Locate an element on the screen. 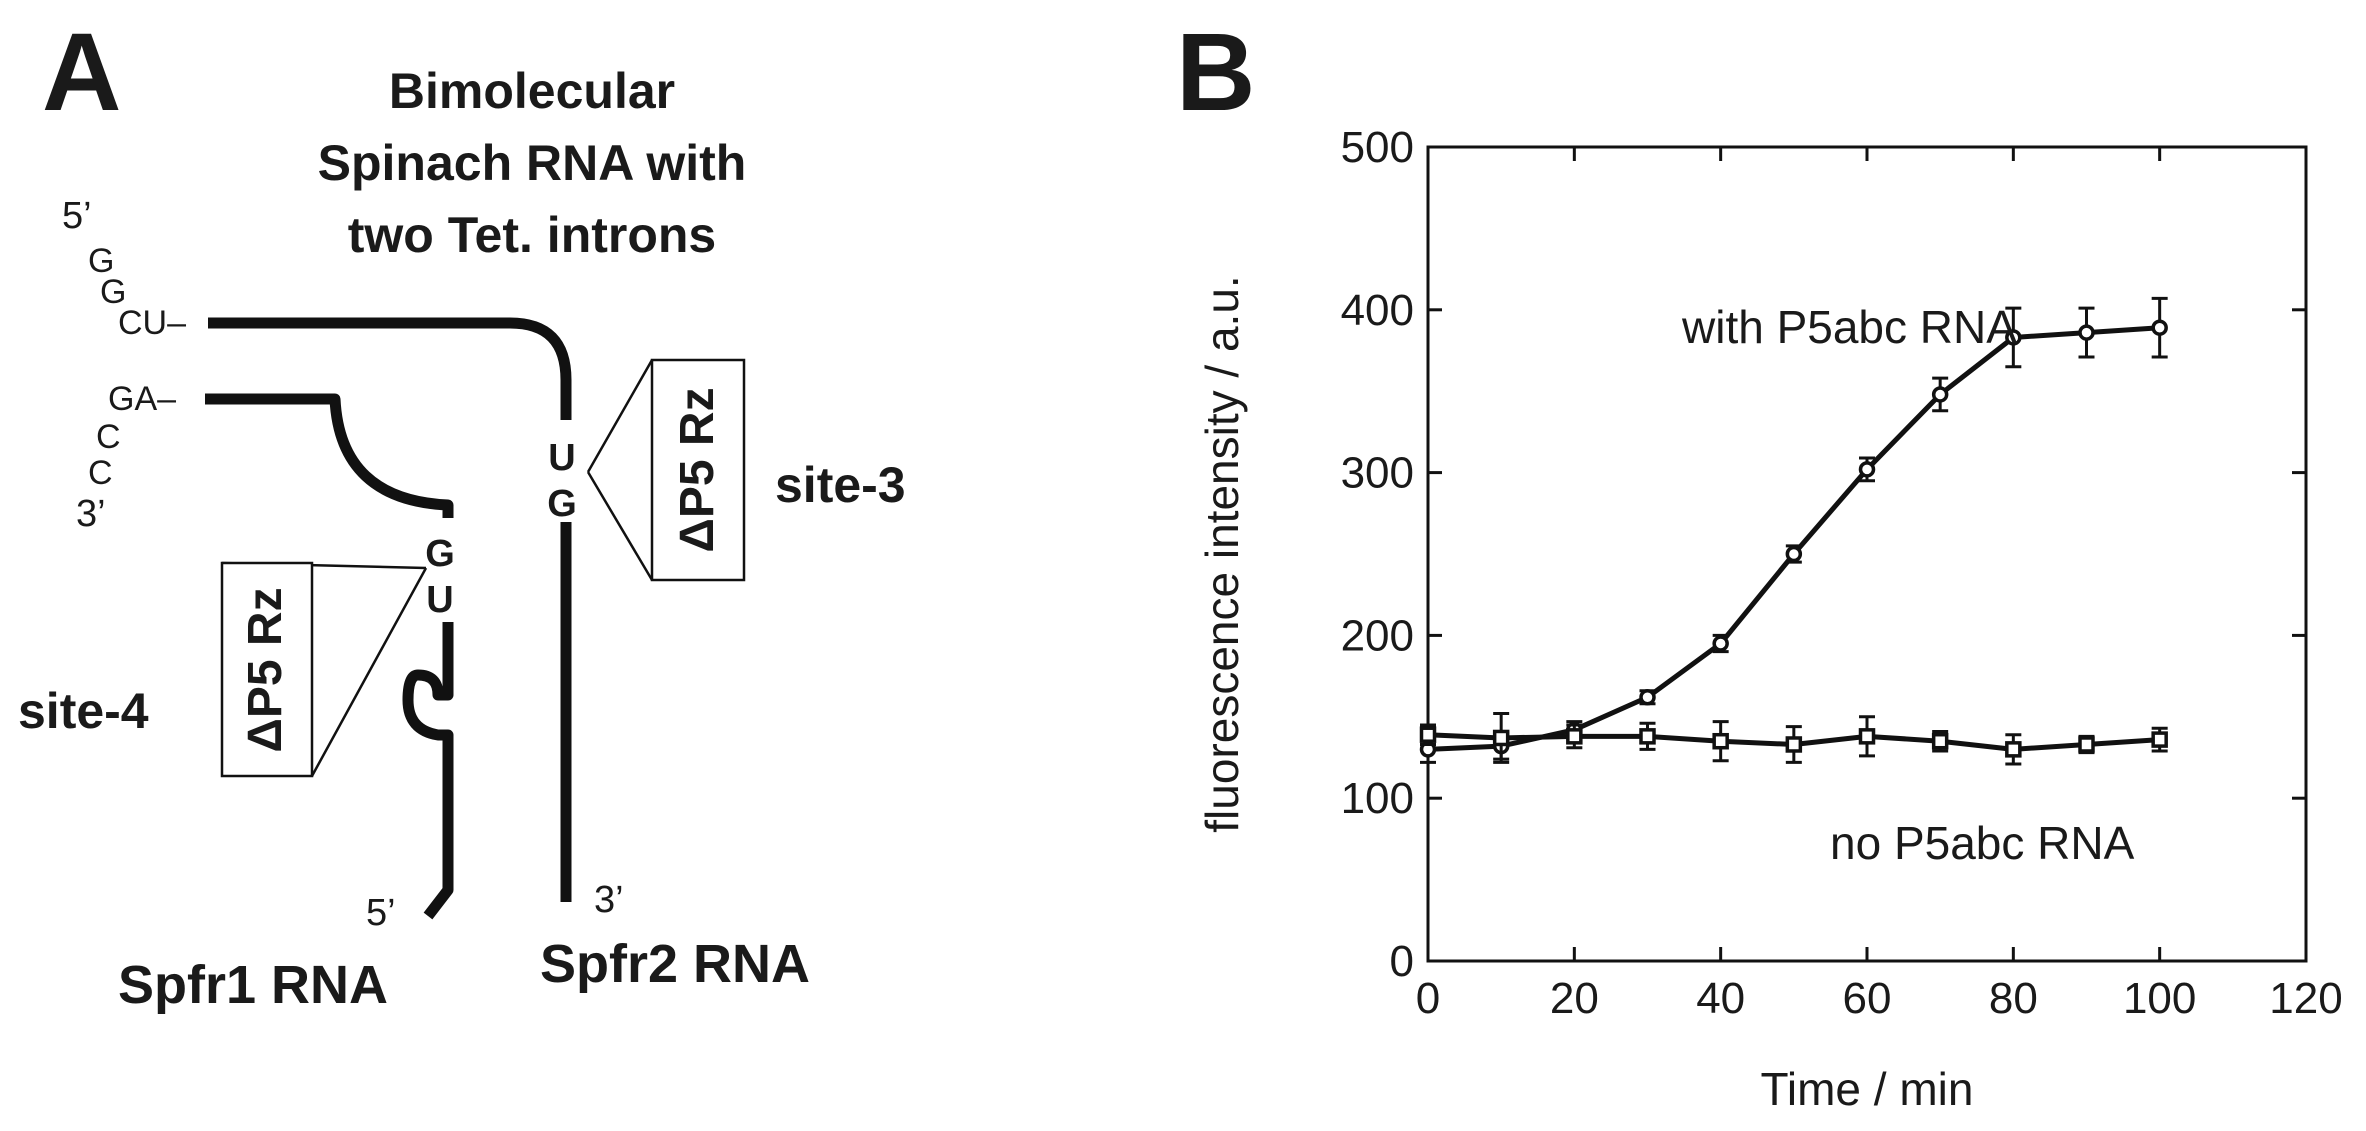 This screenshot has width=2366, height=1131. annotation-no-p5abc: no P5abc RNA is located at coordinates (1982, 843).